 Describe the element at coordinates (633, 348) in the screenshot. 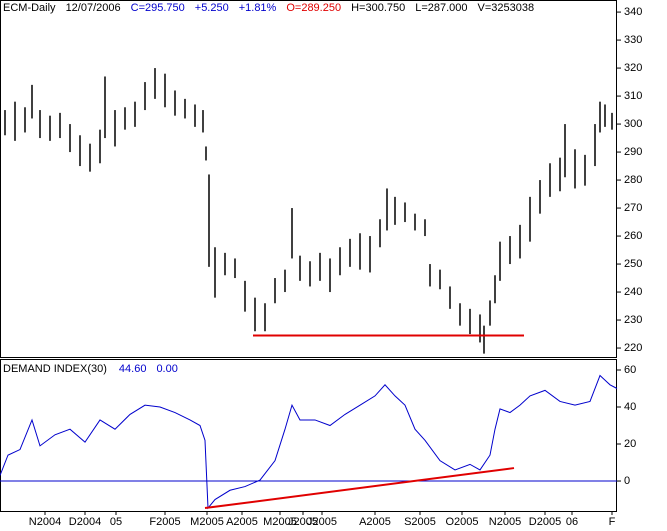

I see `y-tick-label: 220` at that location.